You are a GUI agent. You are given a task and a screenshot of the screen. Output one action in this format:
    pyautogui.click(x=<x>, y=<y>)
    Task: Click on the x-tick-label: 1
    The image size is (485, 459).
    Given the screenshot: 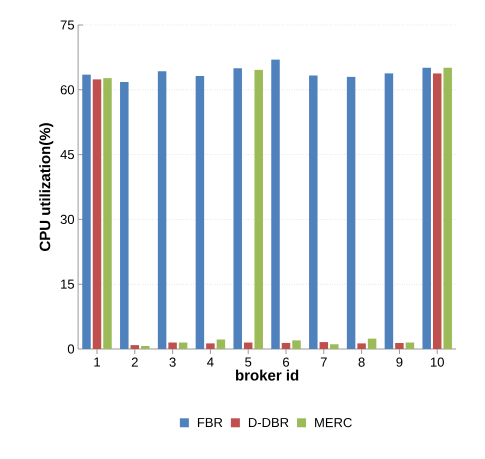 What is the action you would take?
    pyautogui.click(x=97, y=362)
    